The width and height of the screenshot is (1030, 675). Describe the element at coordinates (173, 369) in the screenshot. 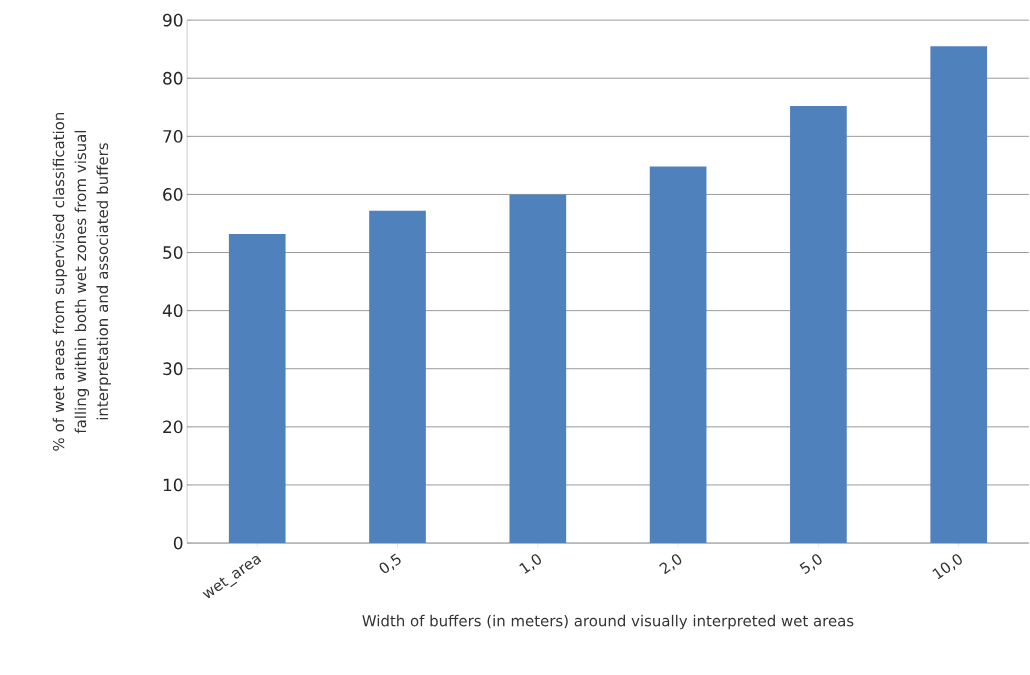

I see `y-tick-label: 30` at that location.